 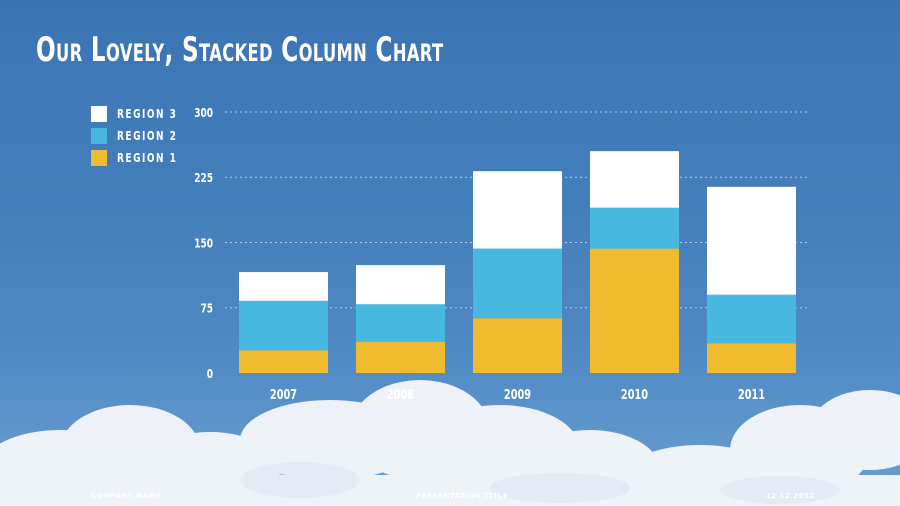 What do you see at coordinates (147, 114) in the screenshot?
I see `legend-label-region-3: REGION 3` at bounding box center [147, 114].